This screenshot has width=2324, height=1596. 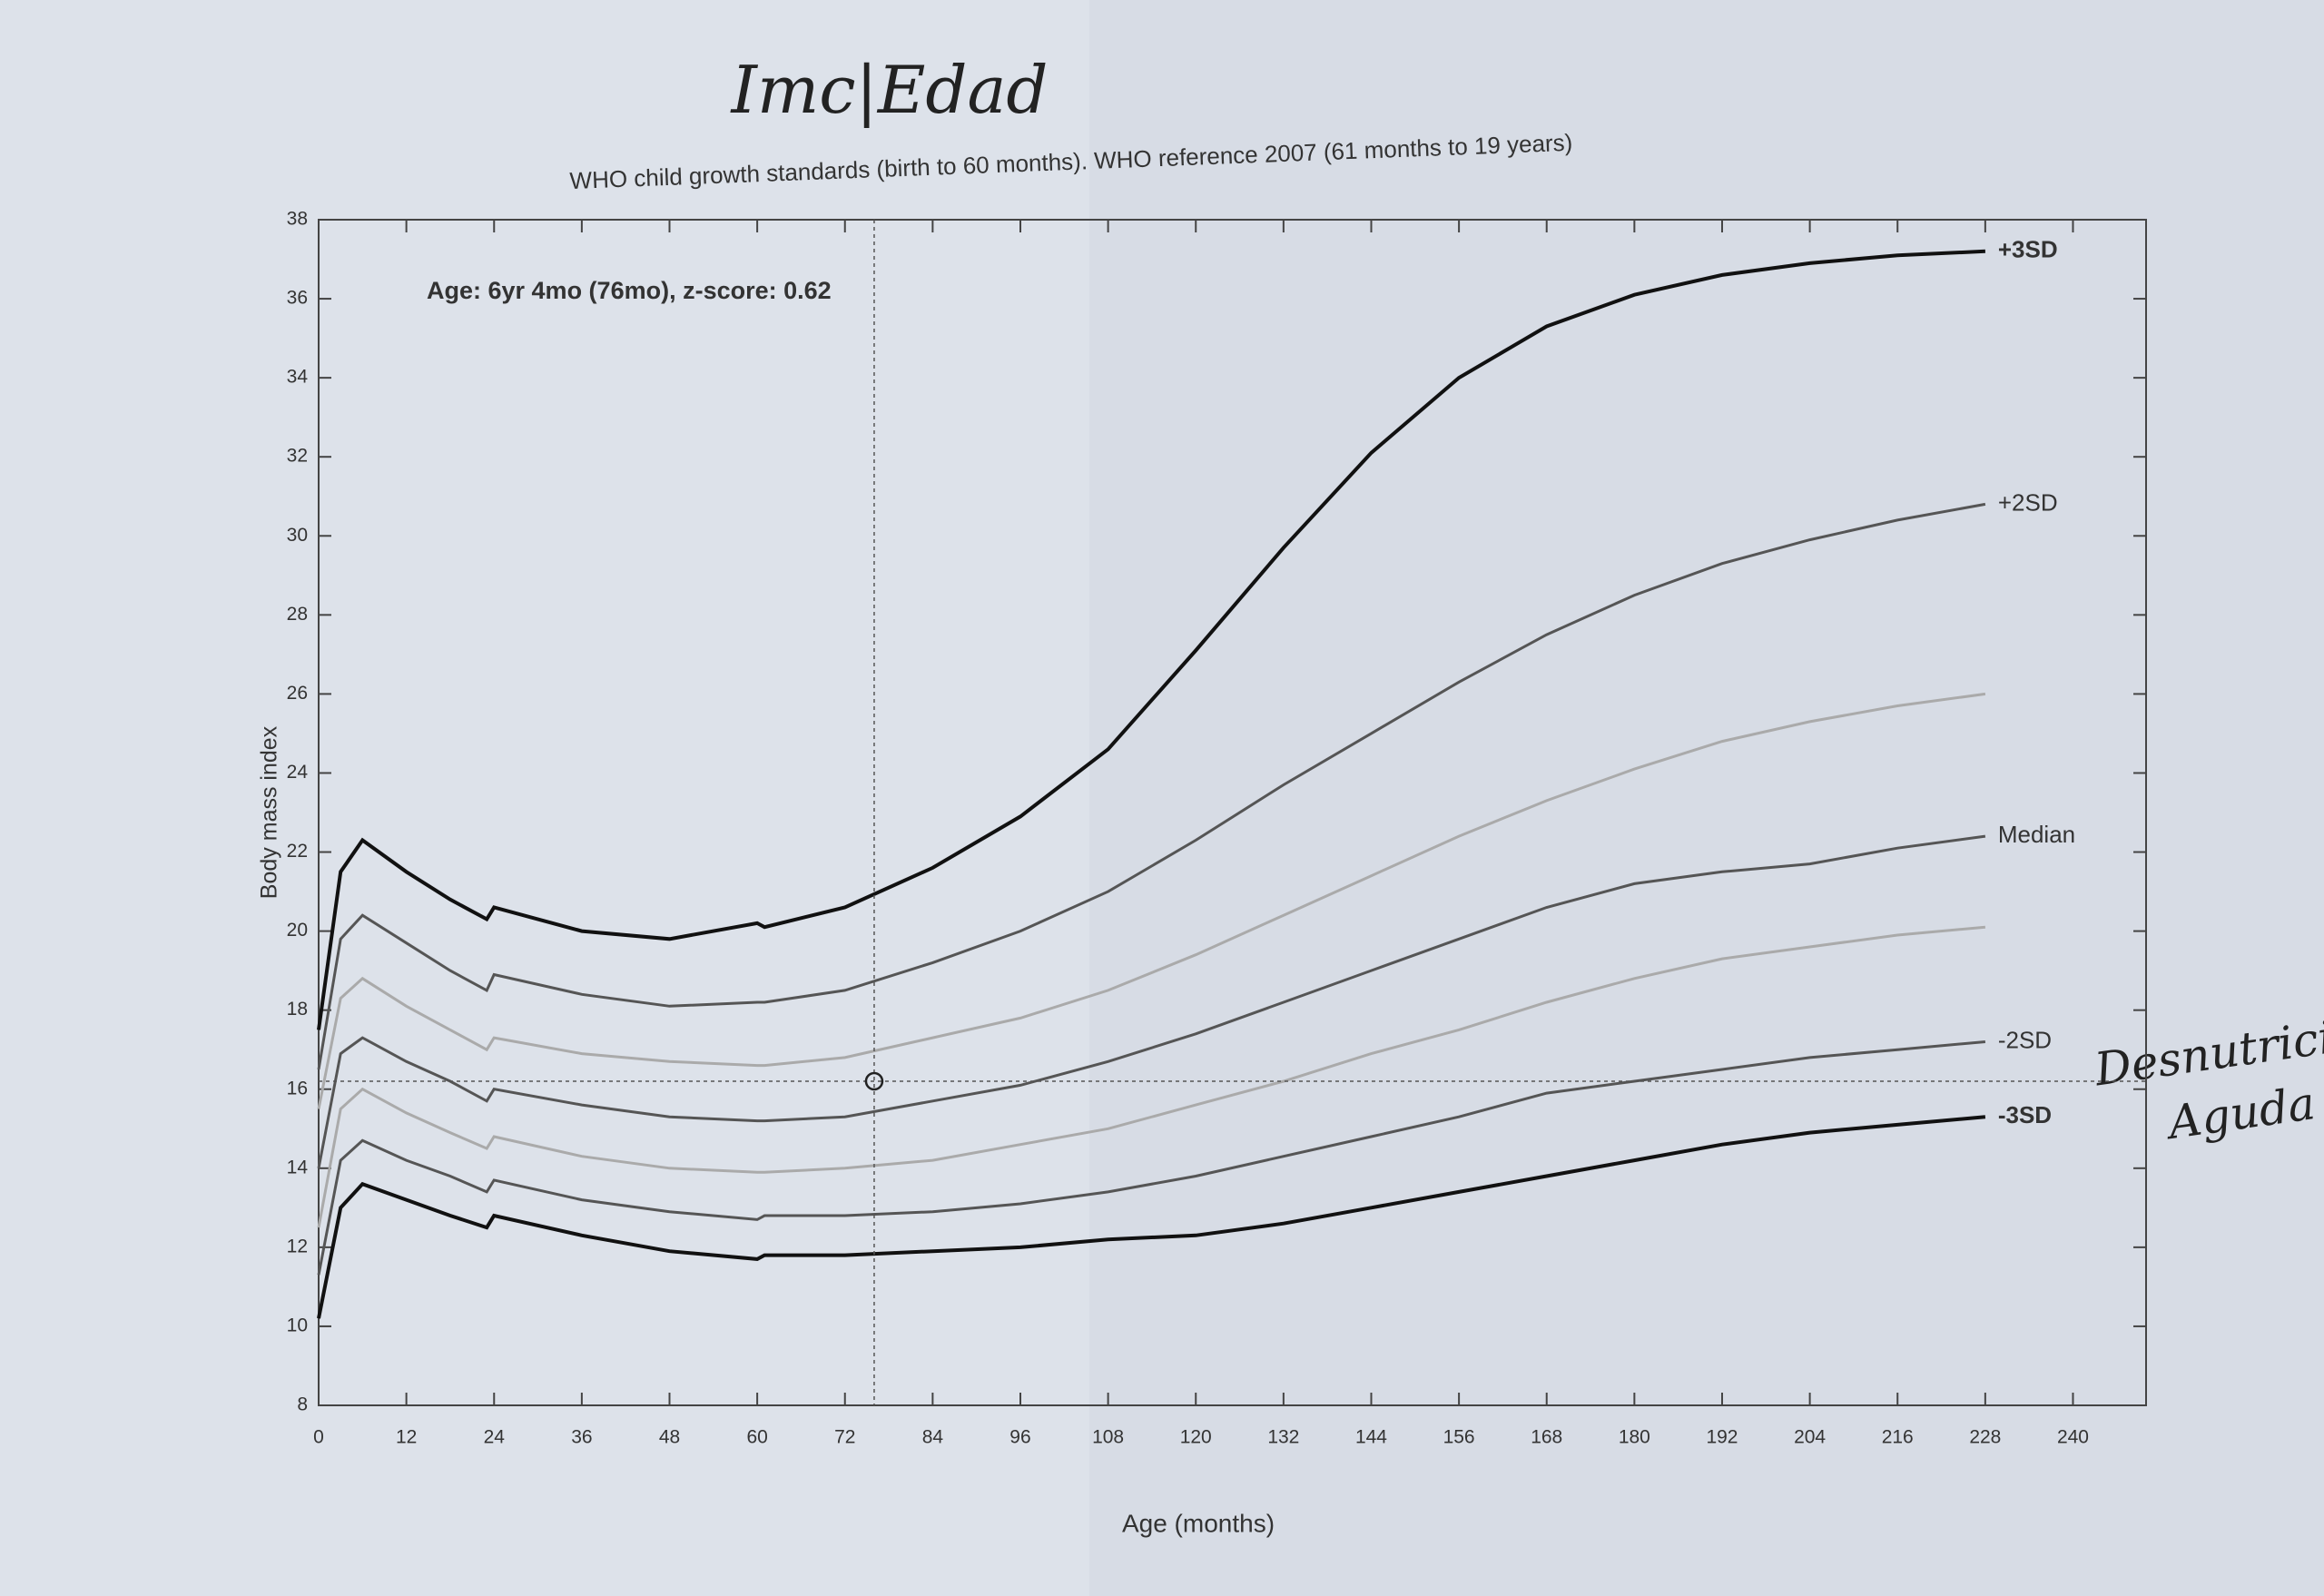 I want to click on x-tick-label: 180, so click(x=1634, y=1437).